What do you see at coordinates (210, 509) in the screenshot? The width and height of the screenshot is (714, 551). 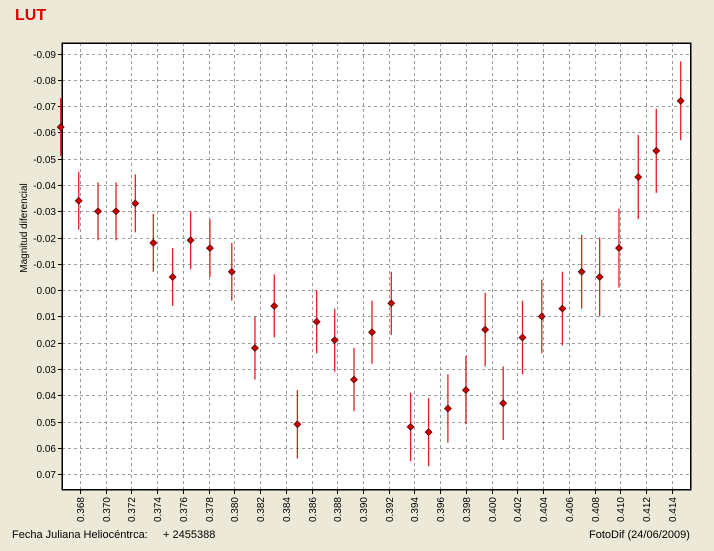 I see `x-tick-label: 0.378` at bounding box center [210, 509].